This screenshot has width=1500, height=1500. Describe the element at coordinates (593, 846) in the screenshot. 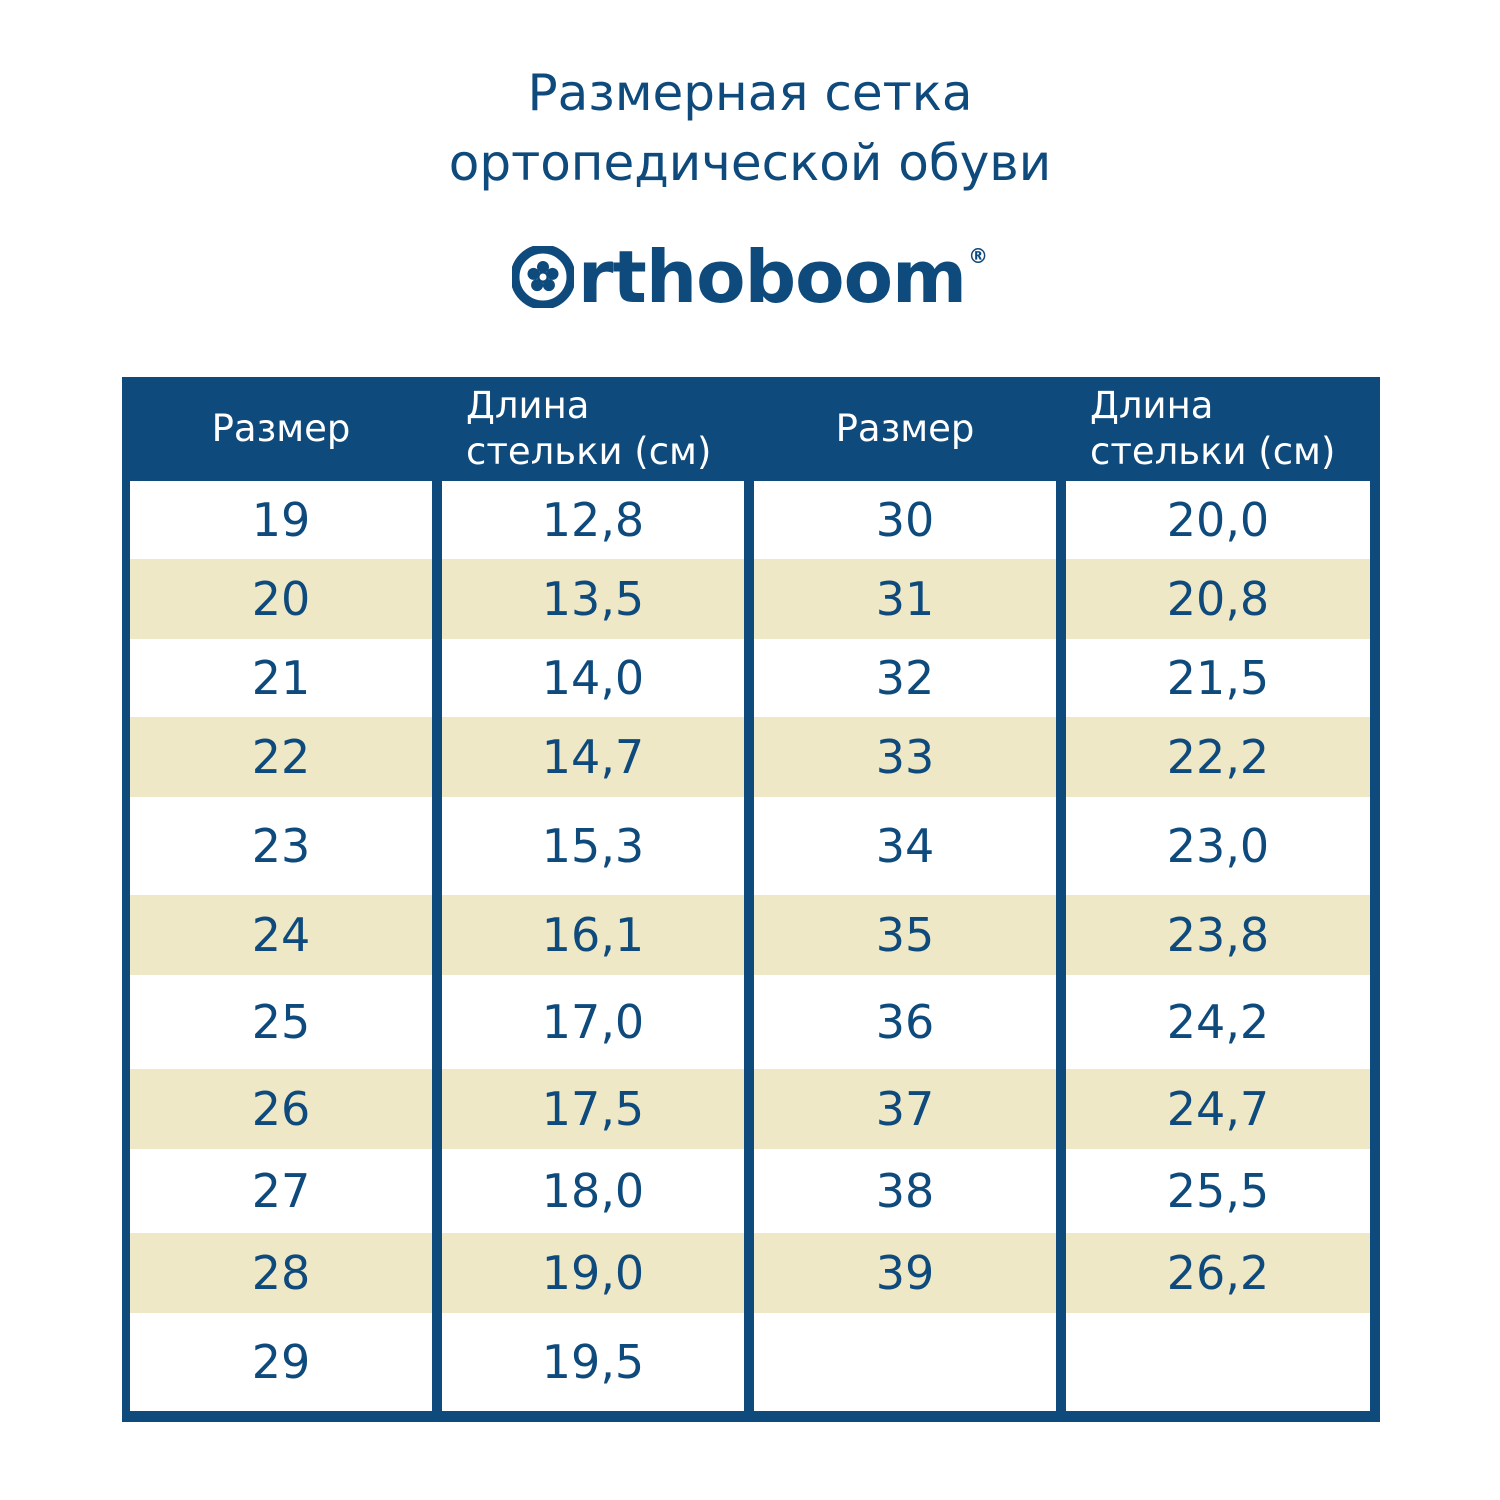

I see `length-cell: 15,3` at that location.